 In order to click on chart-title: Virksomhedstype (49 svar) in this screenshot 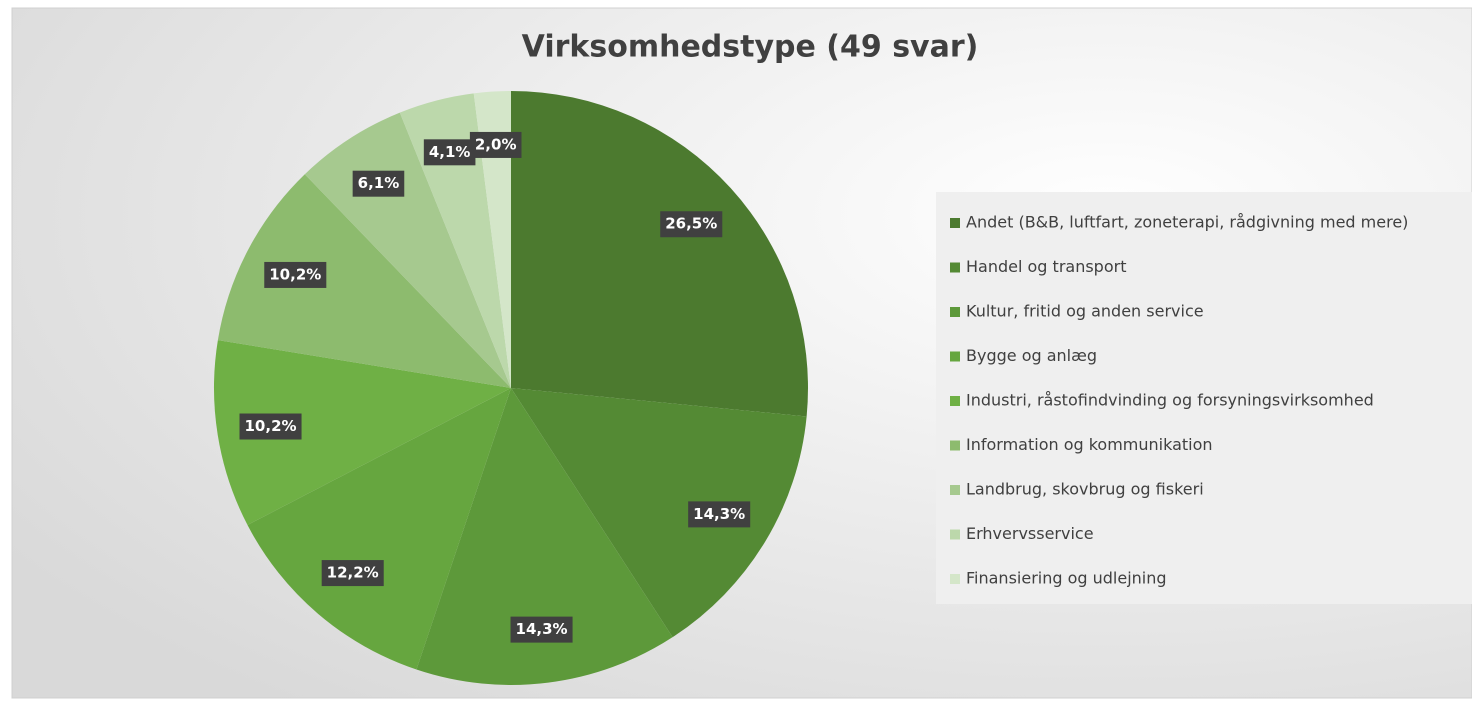, I will do `click(750, 47)`.